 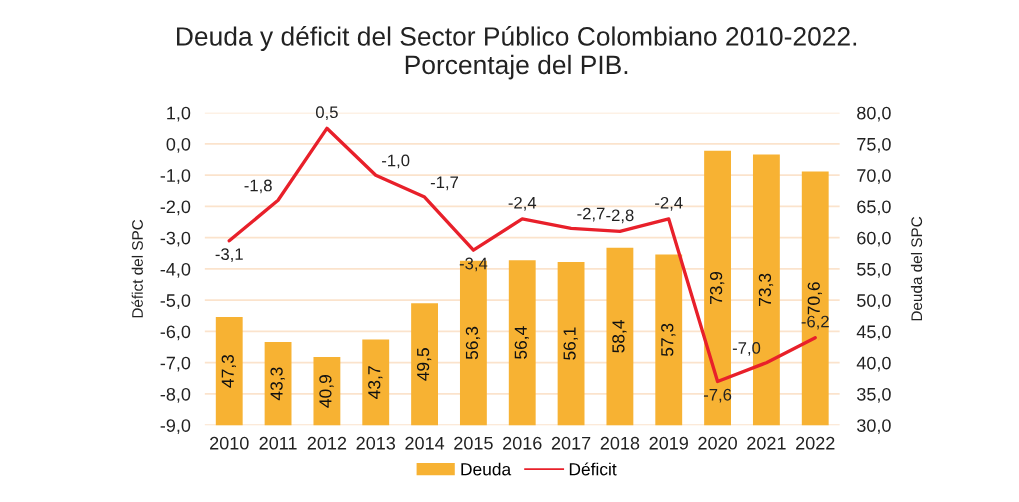 I want to click on x-tick-label: 2016, so click(x=522, y=443).